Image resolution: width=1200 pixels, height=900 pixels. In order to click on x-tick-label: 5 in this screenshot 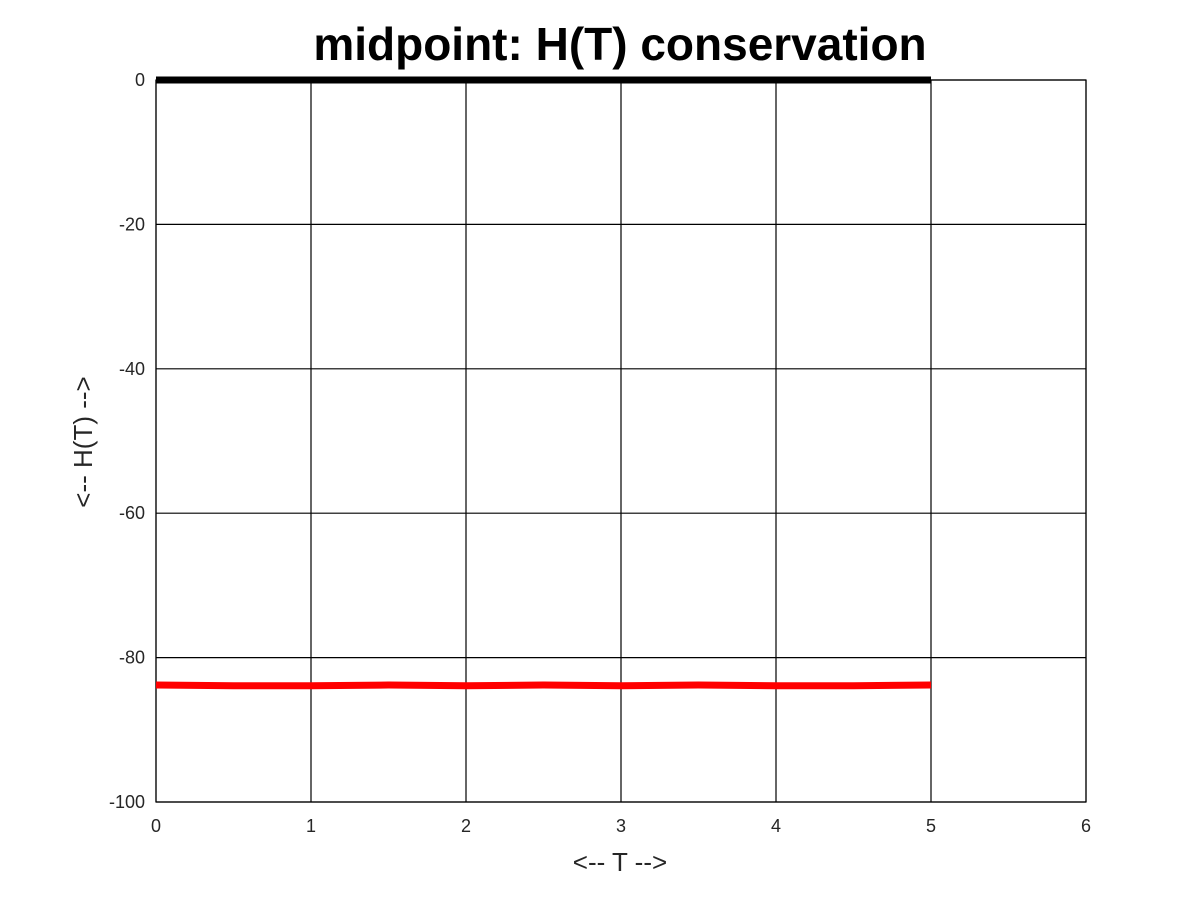, I will do `click(931, 826)`.